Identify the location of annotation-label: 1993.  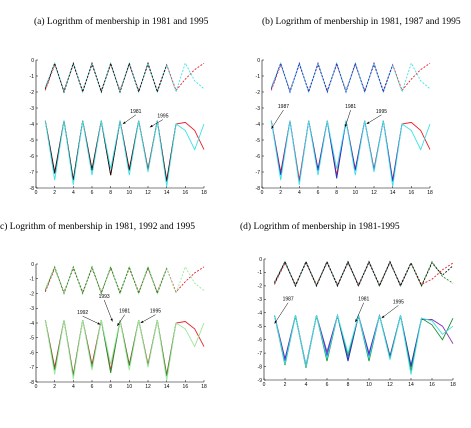
(104, 297).